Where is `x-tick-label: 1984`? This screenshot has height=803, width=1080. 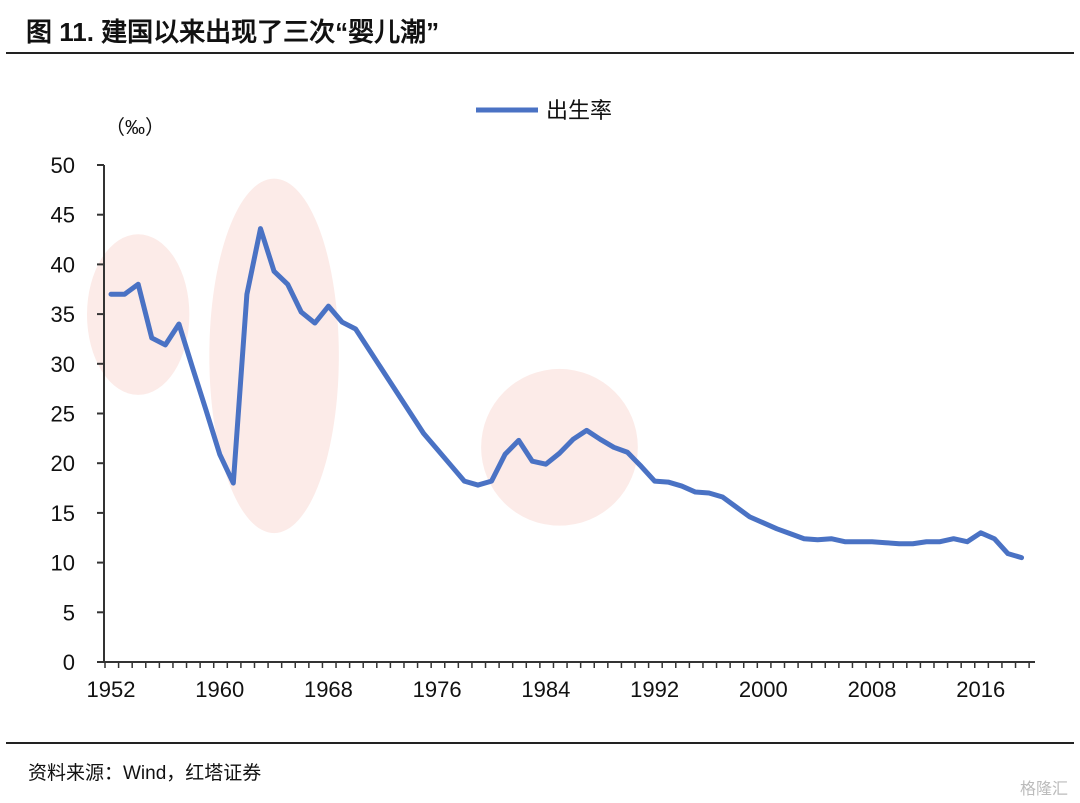 x-tick-label: 1984 is located at coordinates (545, 689).